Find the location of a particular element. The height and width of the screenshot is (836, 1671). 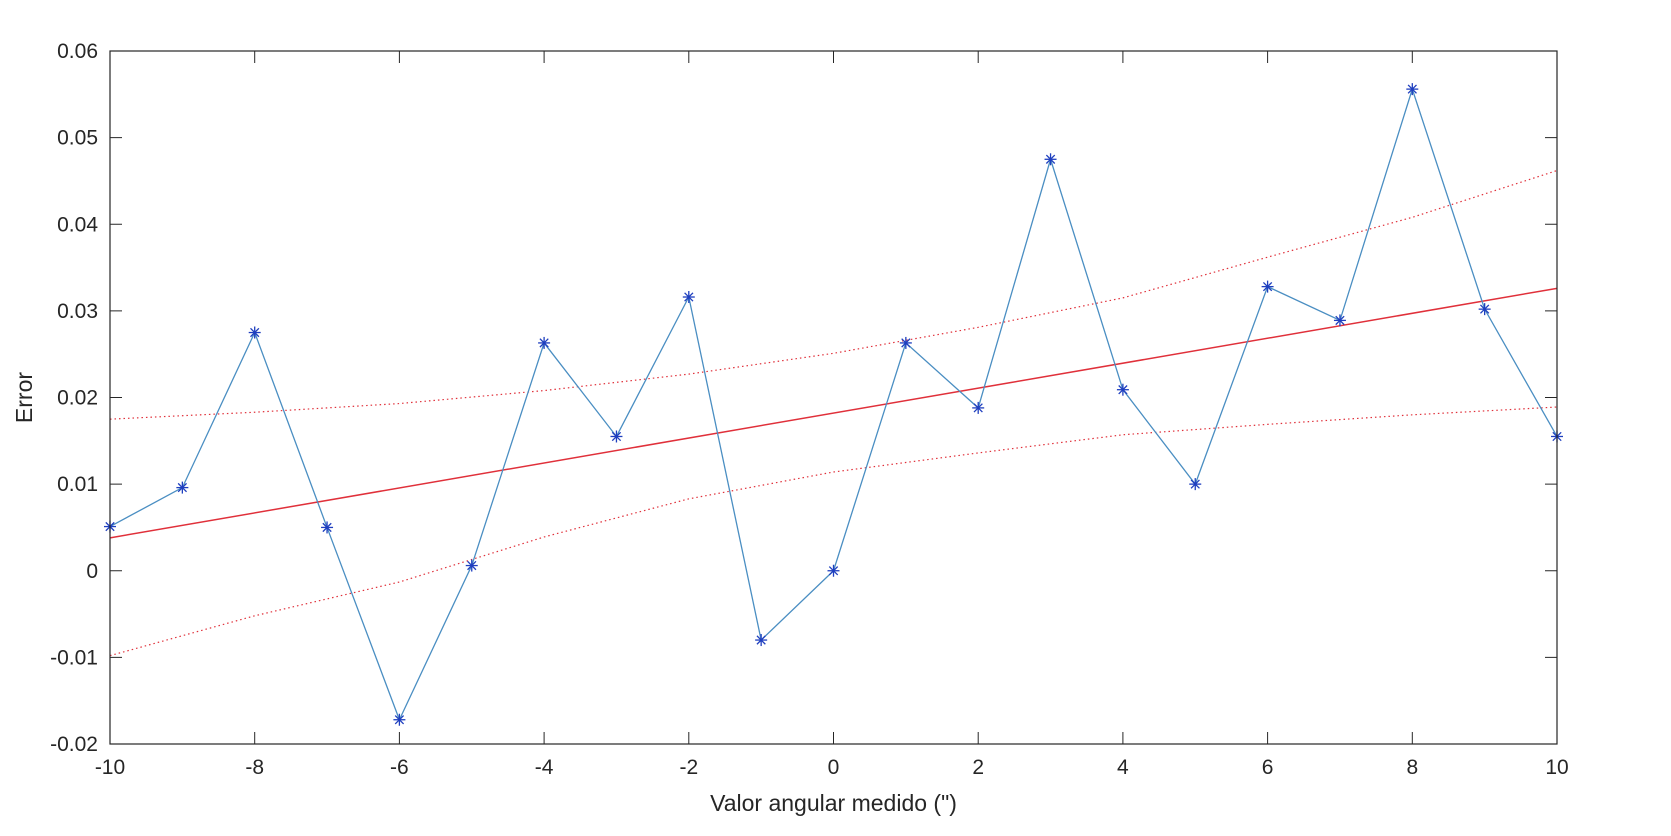

y-tick-label: 0.01 is located at coordinates (77, 484).